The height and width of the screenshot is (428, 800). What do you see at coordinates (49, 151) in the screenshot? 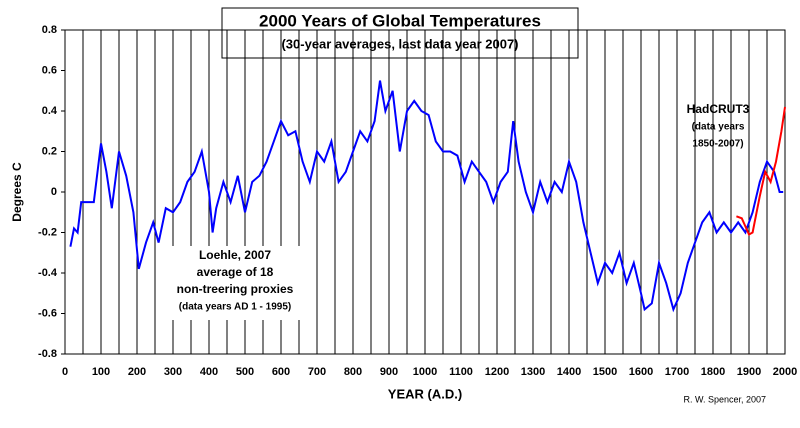
I see `y-tick-label: 0.2` at bounding box center [49, 151].